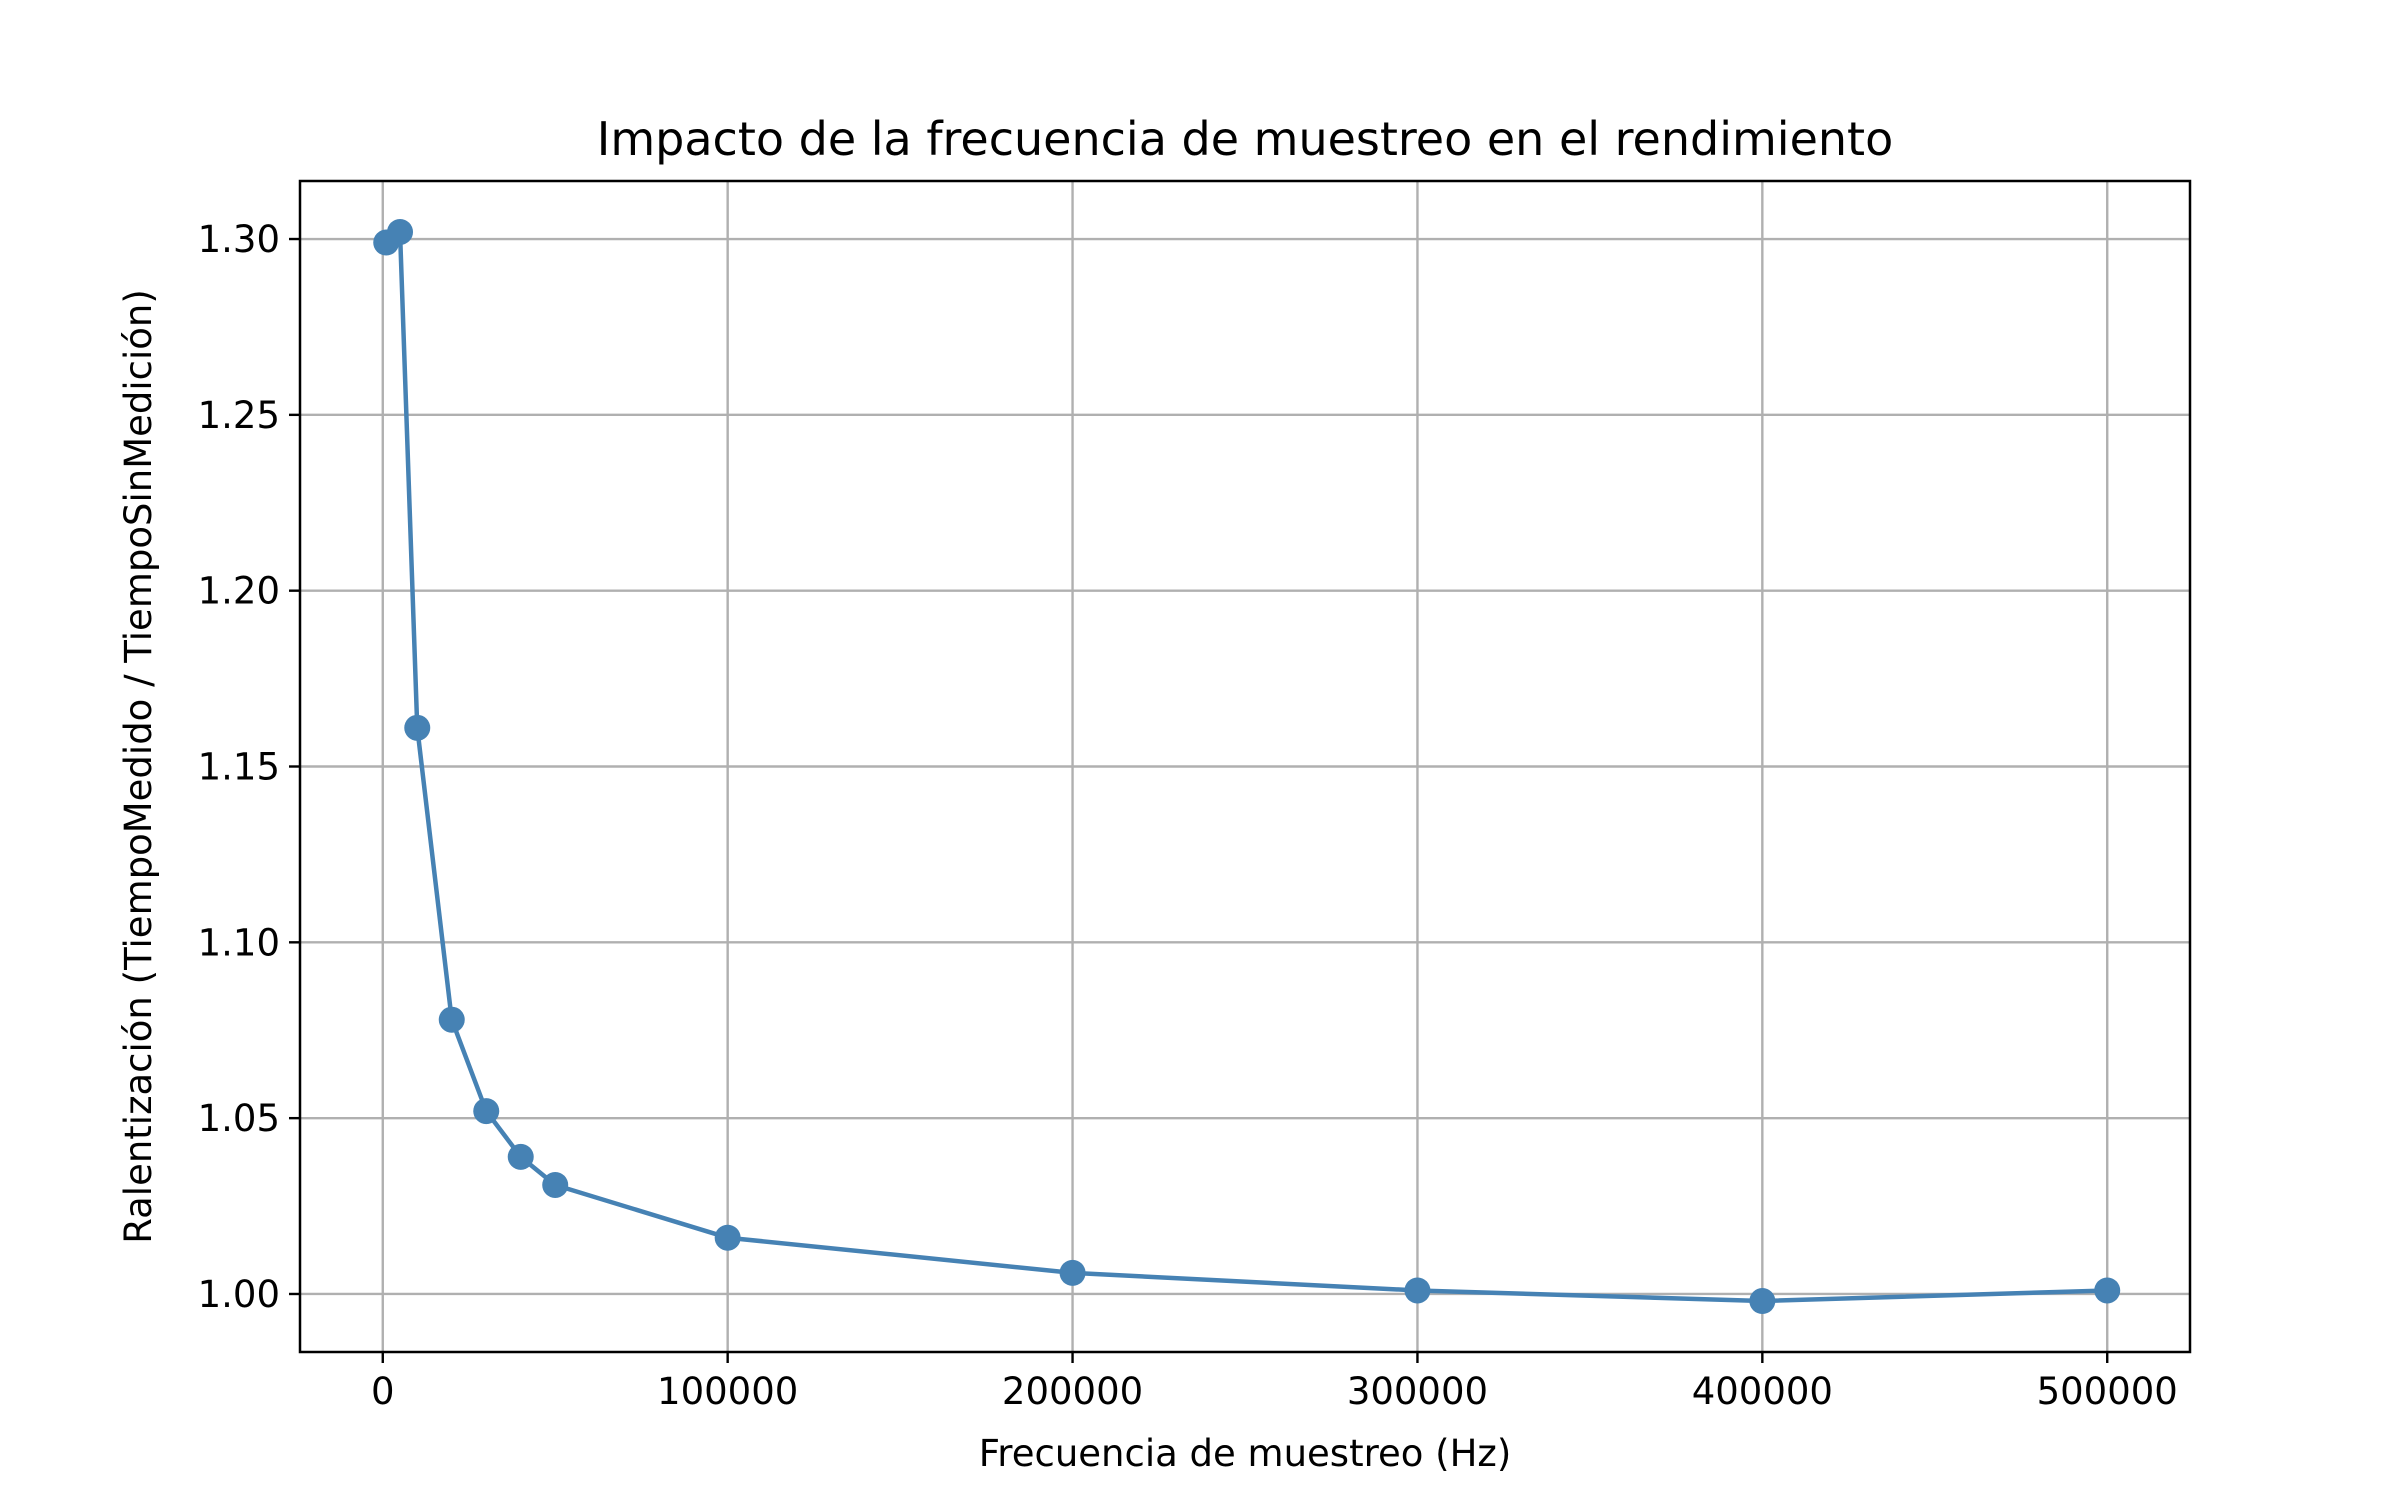  What do you see at coordinates (383, 1391) in the screenshot?
I see `x-tick-label: 0` at bounding box center [383, 1391].